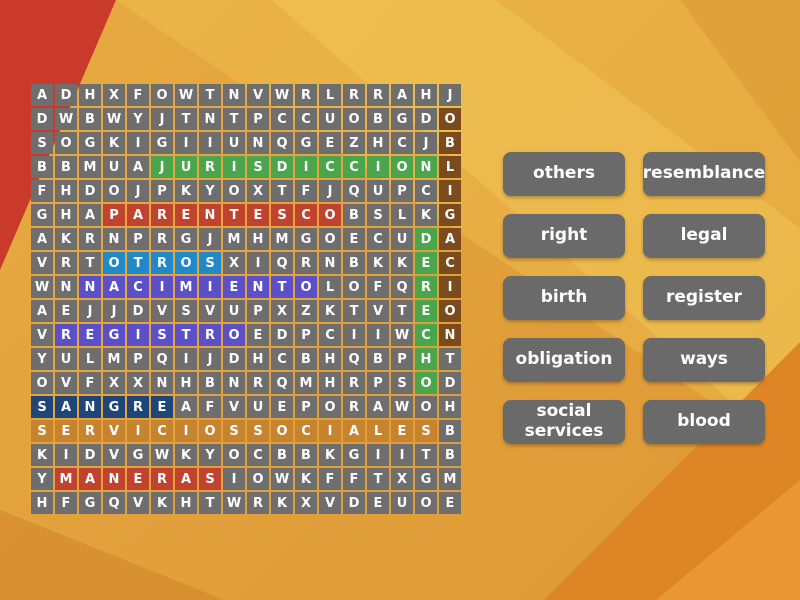 This screenshot has width=800, height=600. I want to click on grid-cell-r11-c15: I, so click(378, 335).